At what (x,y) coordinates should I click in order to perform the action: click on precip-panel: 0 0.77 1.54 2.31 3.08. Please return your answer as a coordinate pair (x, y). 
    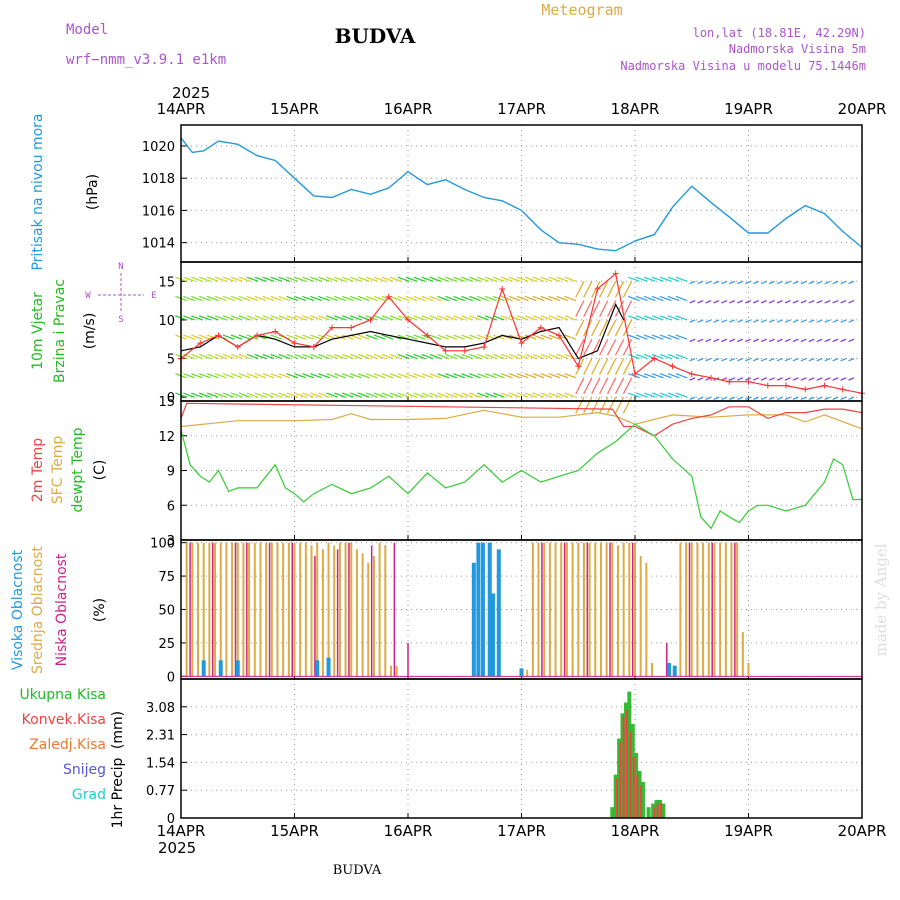
    Looking at the image, I should click on (504, 753).